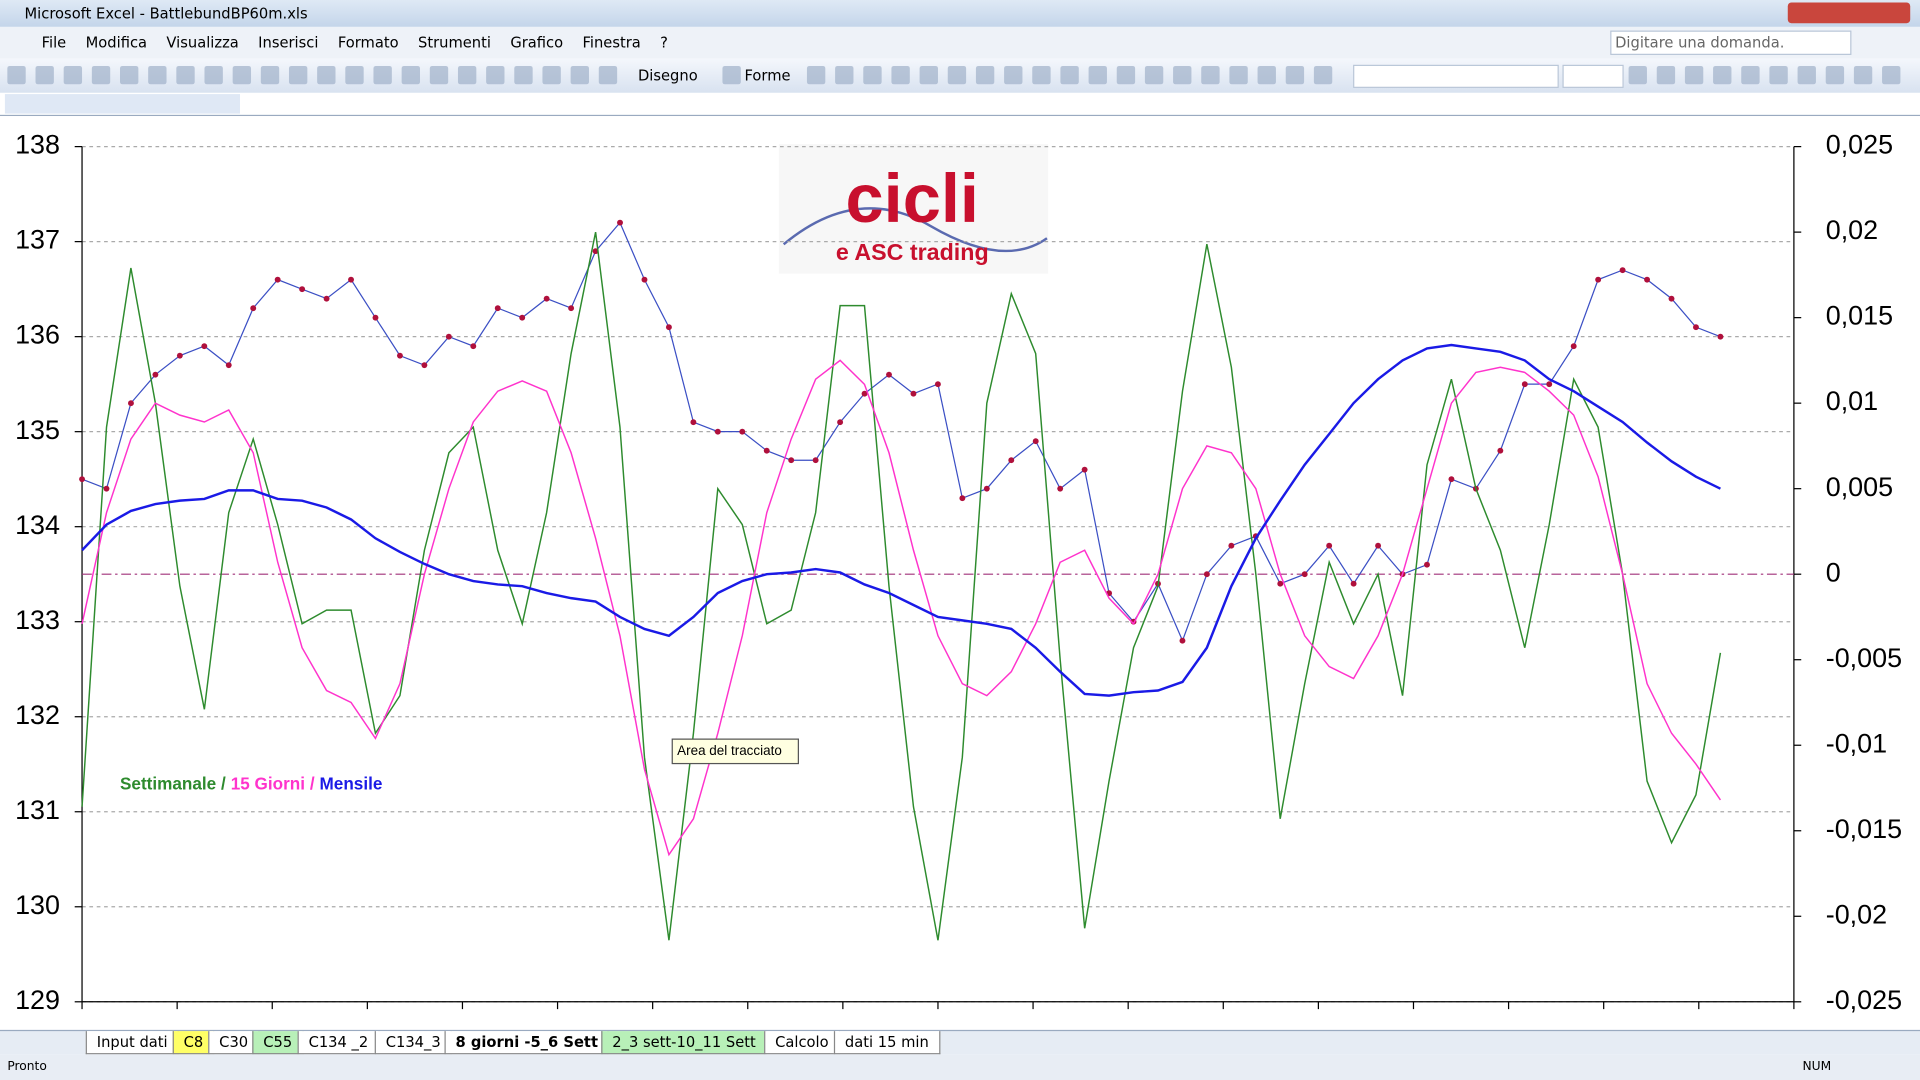 This screenshot has height=1080, width=1920. I want to click on y2-tick-label: 0,015, so click(1859, 316).